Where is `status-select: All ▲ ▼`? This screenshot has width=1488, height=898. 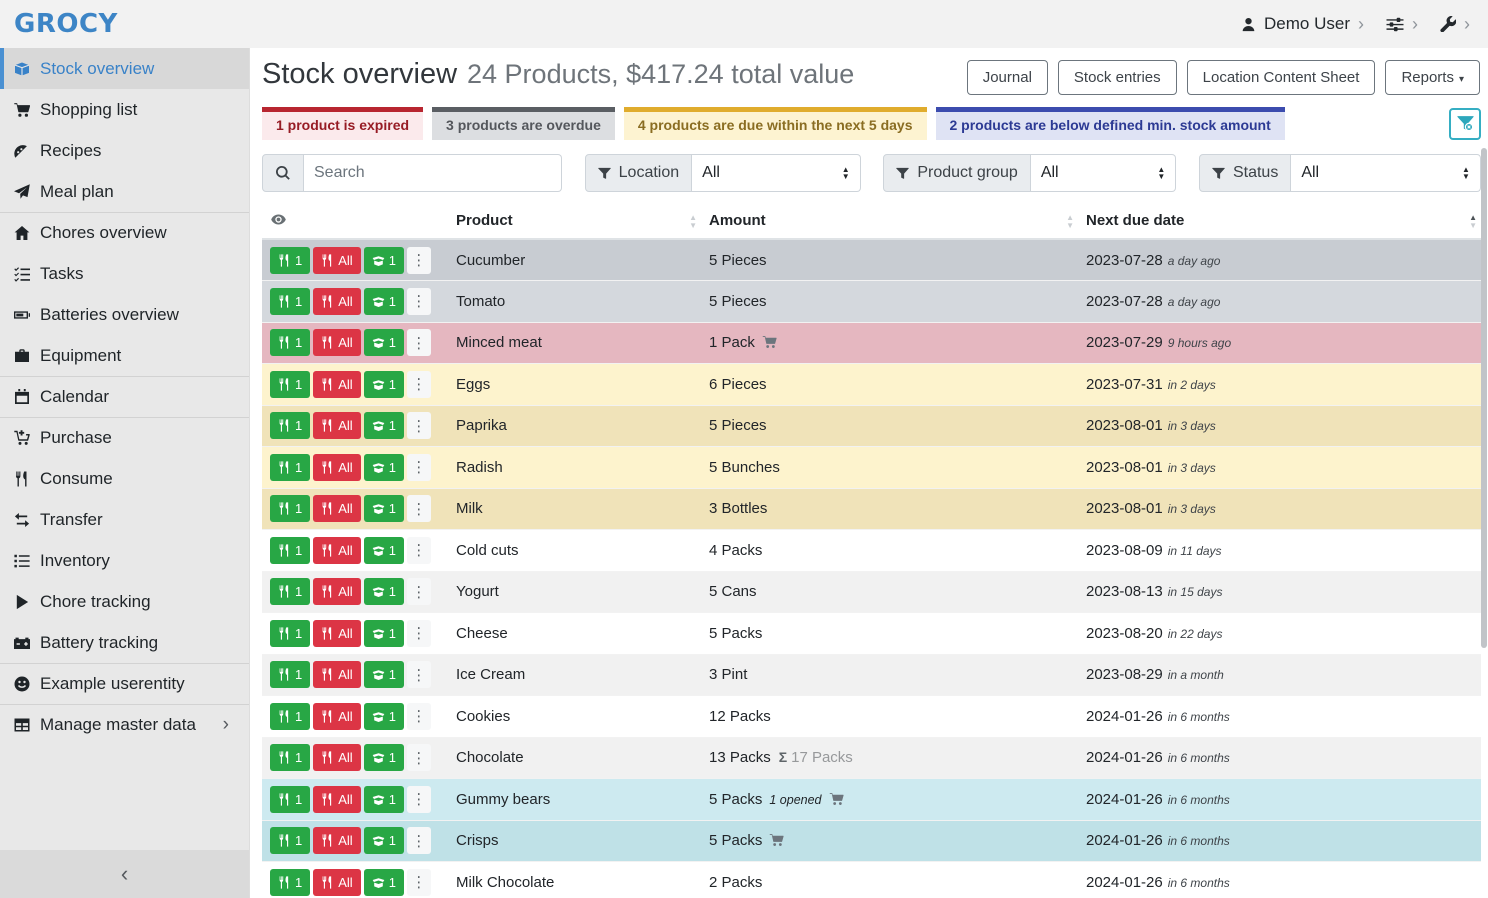
status-select: All ▲ ▼ is located at coordinates (1386, 173).